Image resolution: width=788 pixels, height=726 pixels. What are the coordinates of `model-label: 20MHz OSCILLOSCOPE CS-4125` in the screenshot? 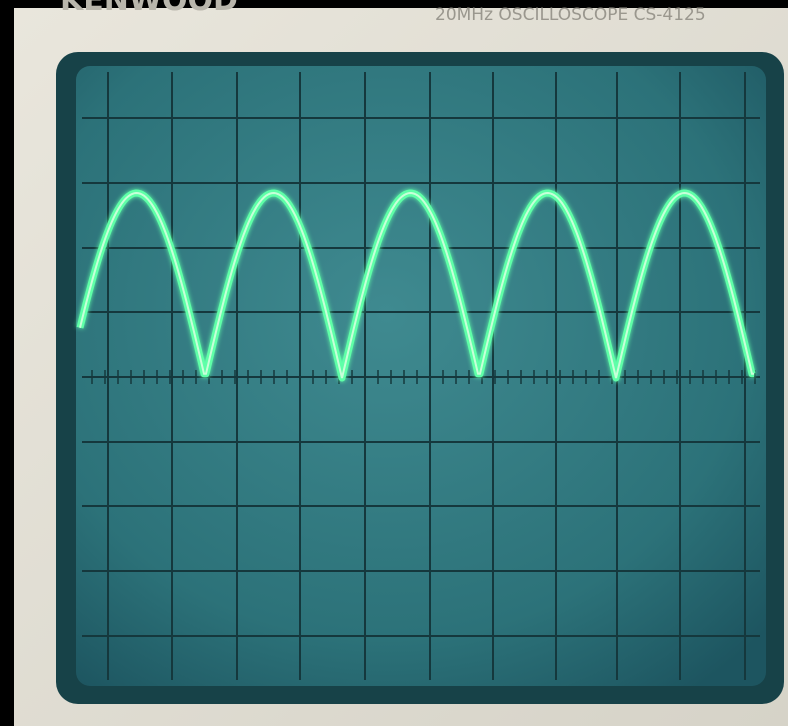 It's located at (570, 15).